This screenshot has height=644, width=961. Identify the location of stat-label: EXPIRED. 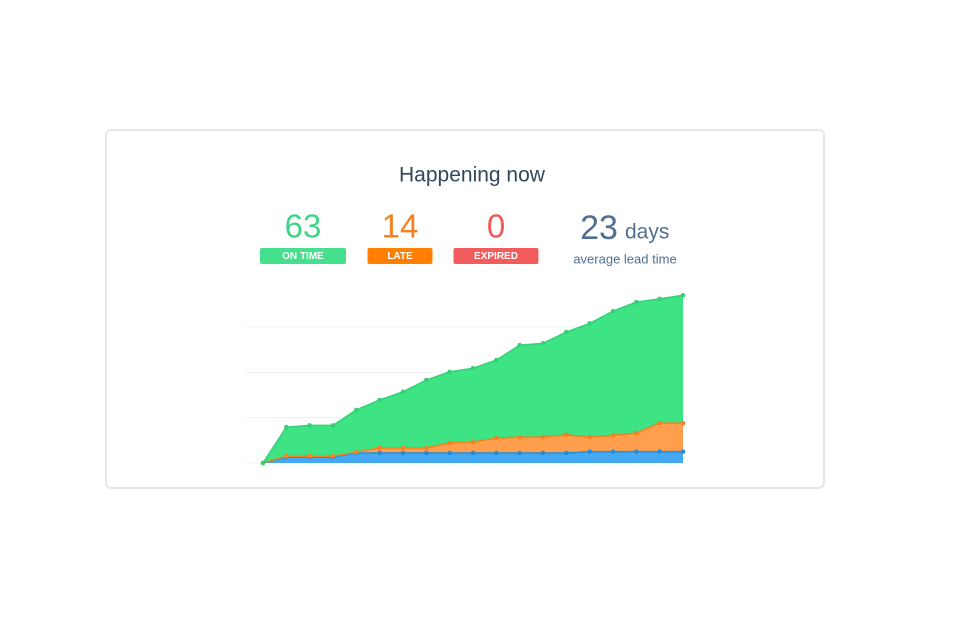
(496, 256).